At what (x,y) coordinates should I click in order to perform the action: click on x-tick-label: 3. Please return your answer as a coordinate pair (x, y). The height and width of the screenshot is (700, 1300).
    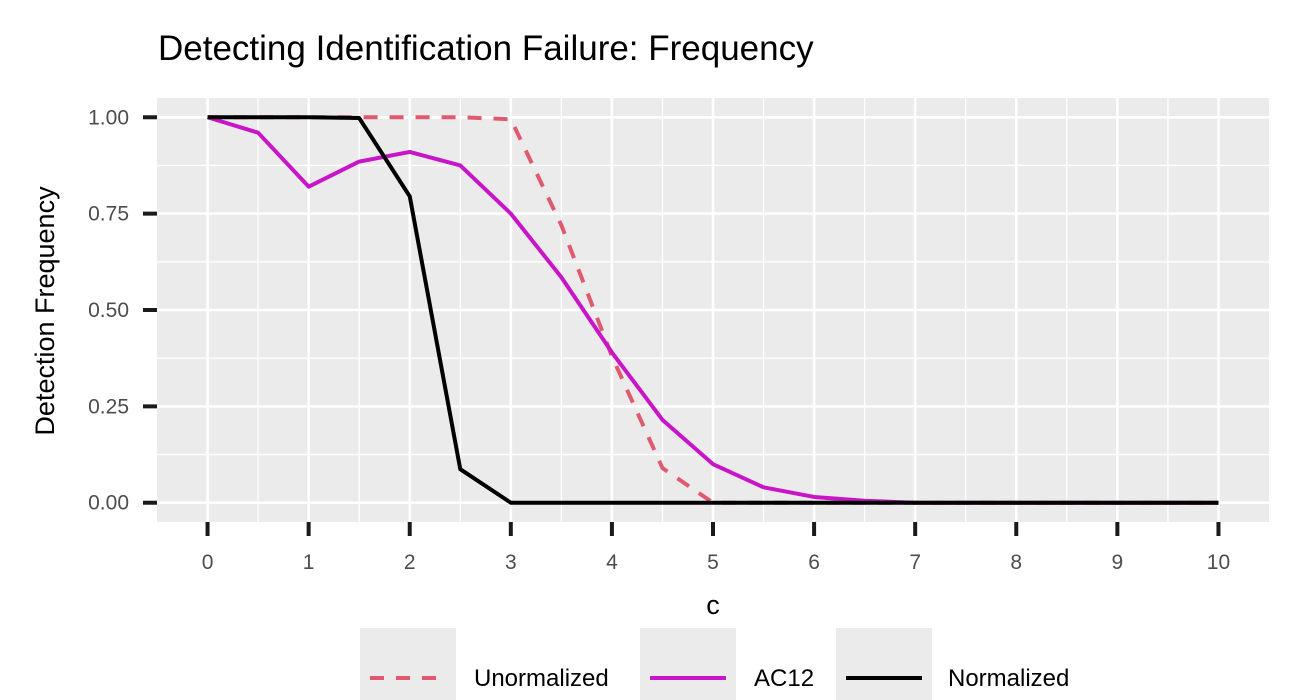
    Looking at the image, I should click on (511, 562).